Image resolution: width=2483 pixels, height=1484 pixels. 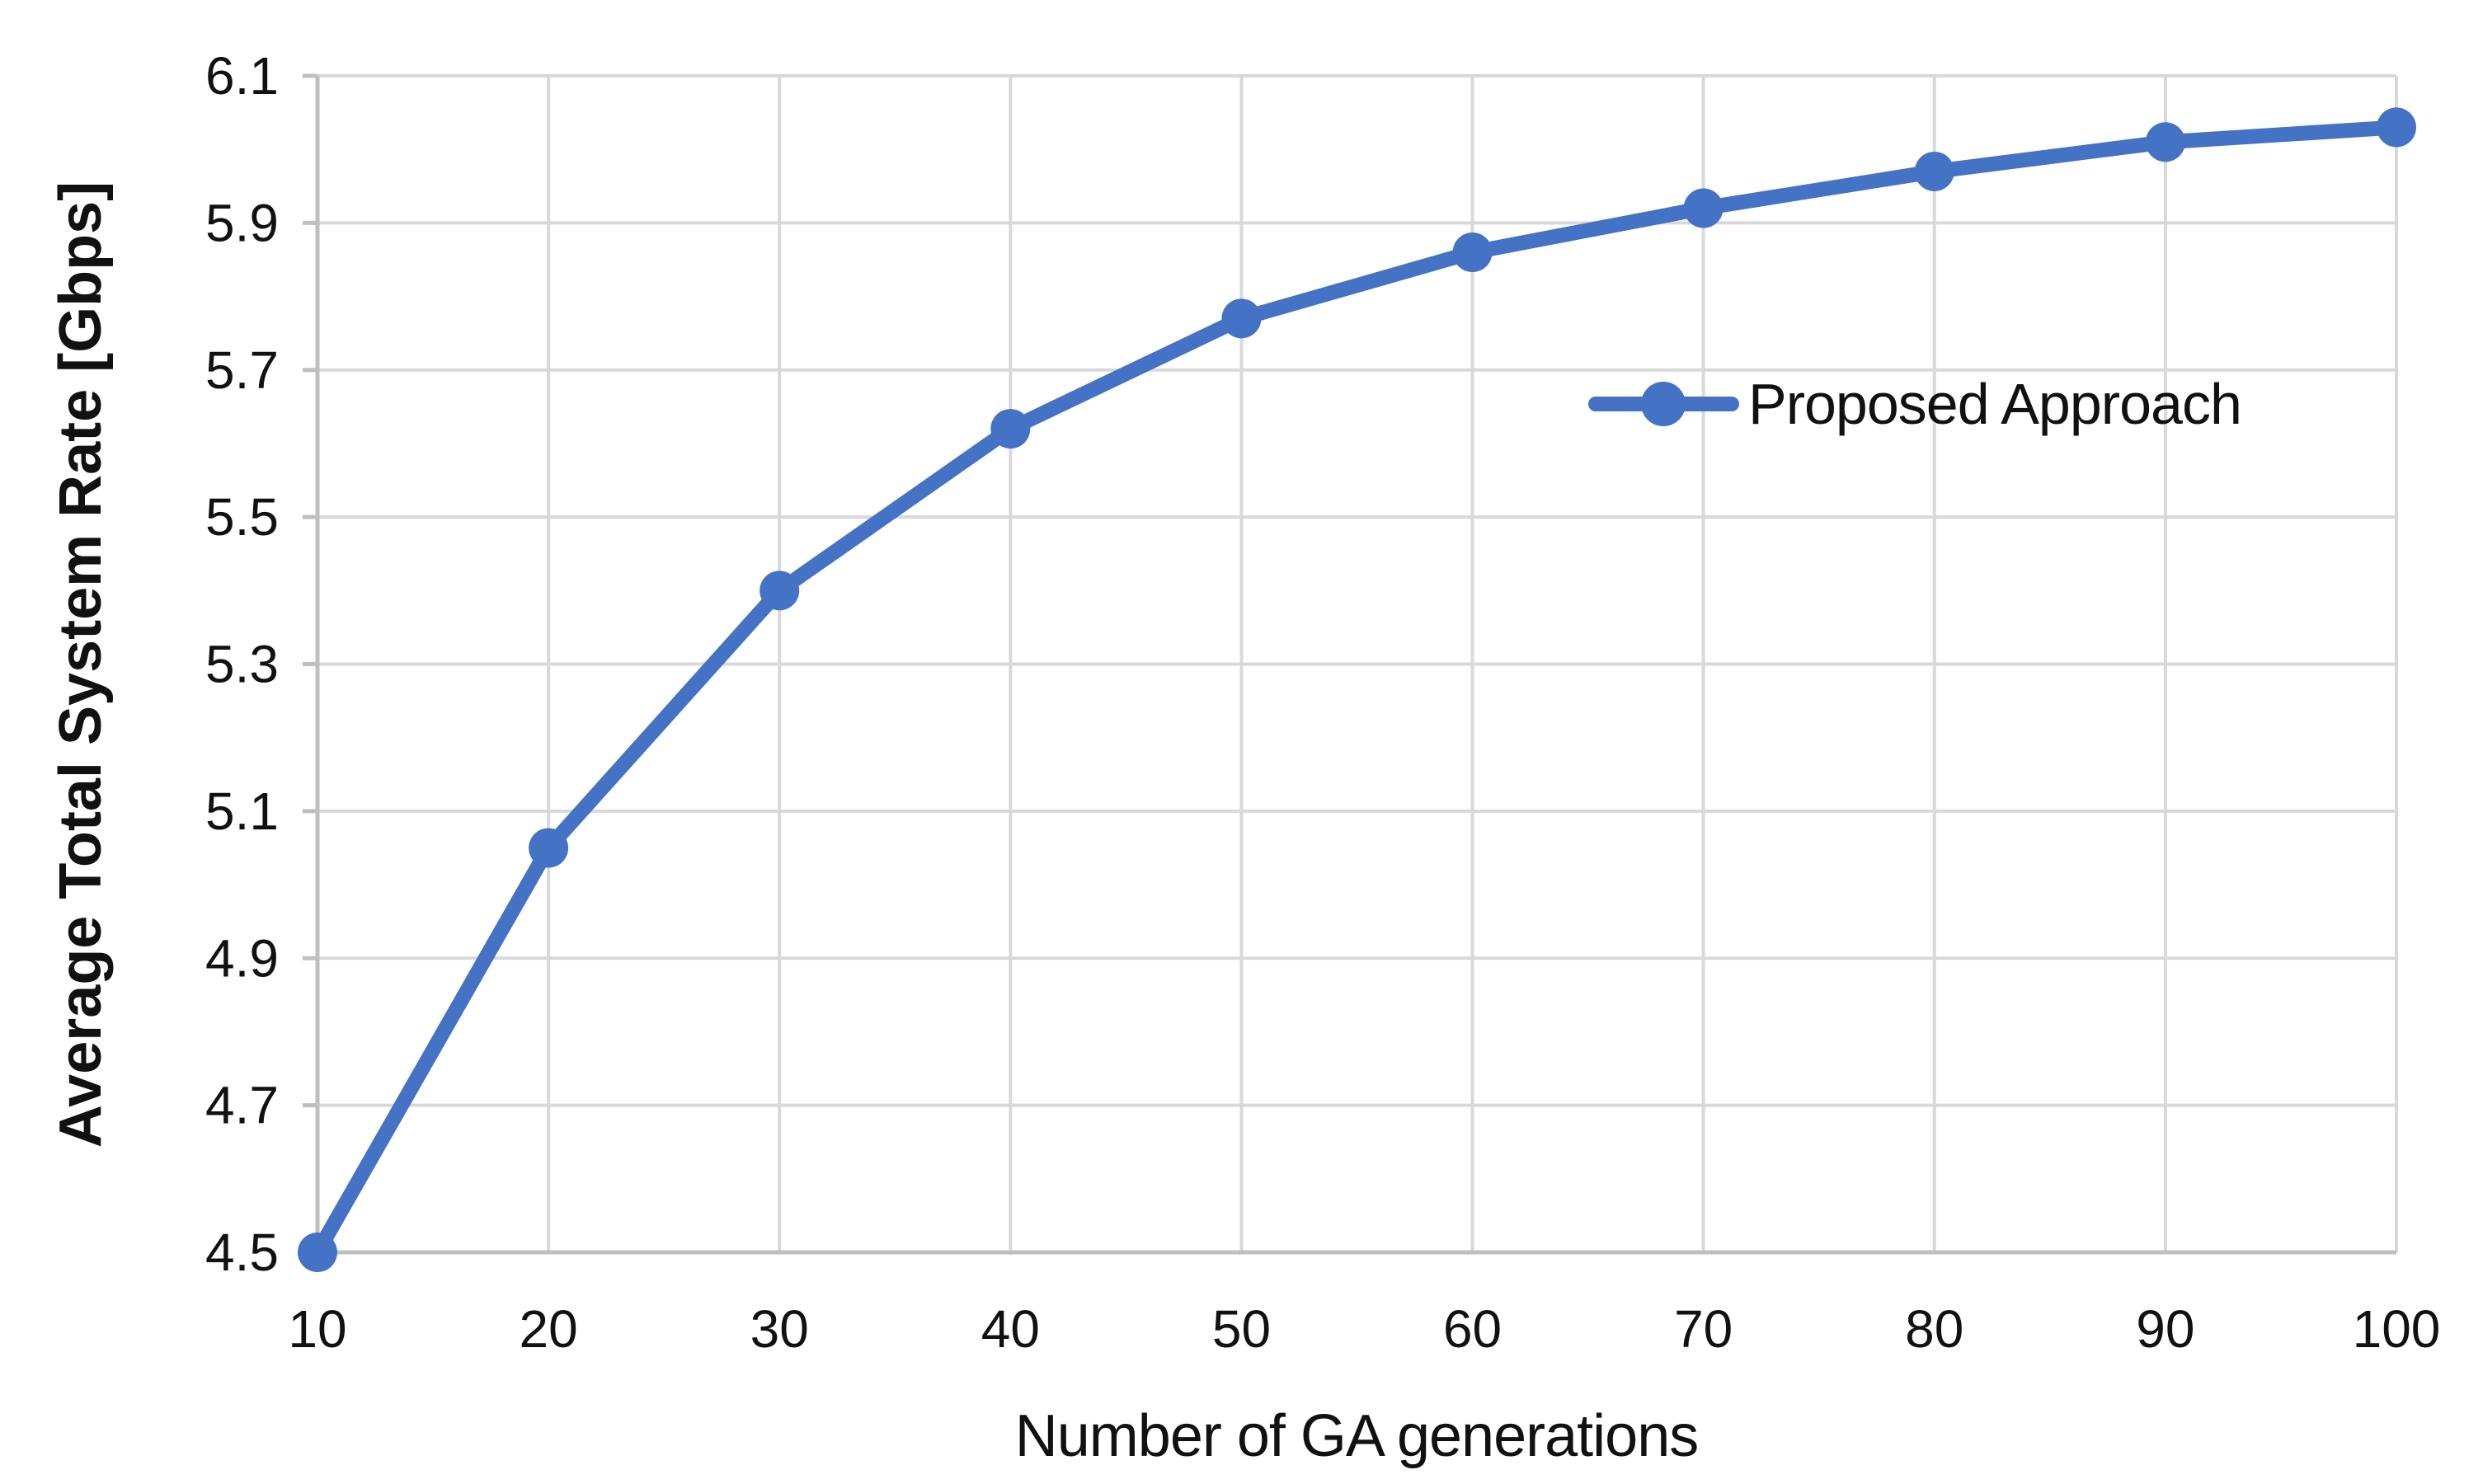 I want to click on y-tick-label: 5.3, so click(x=242, y=664).